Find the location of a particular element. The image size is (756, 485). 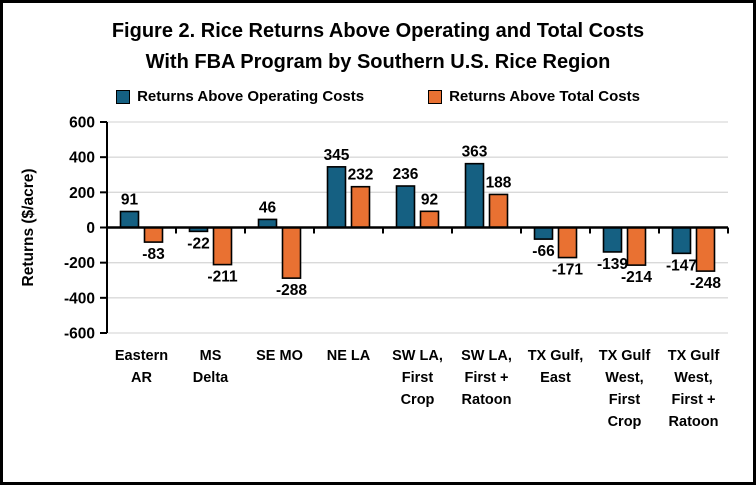

bar-value-label: 91 is located at coordinates (130, 199).